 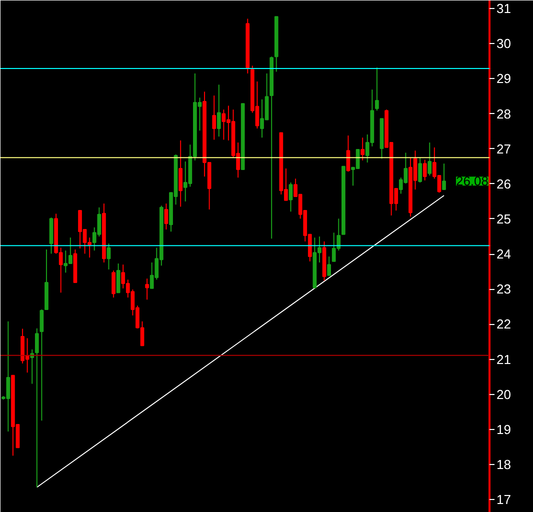 What do you see at coordinates (503, 8) in the screenshot?
I see `y-tick-label: 31` at bounding box center [503, 8].